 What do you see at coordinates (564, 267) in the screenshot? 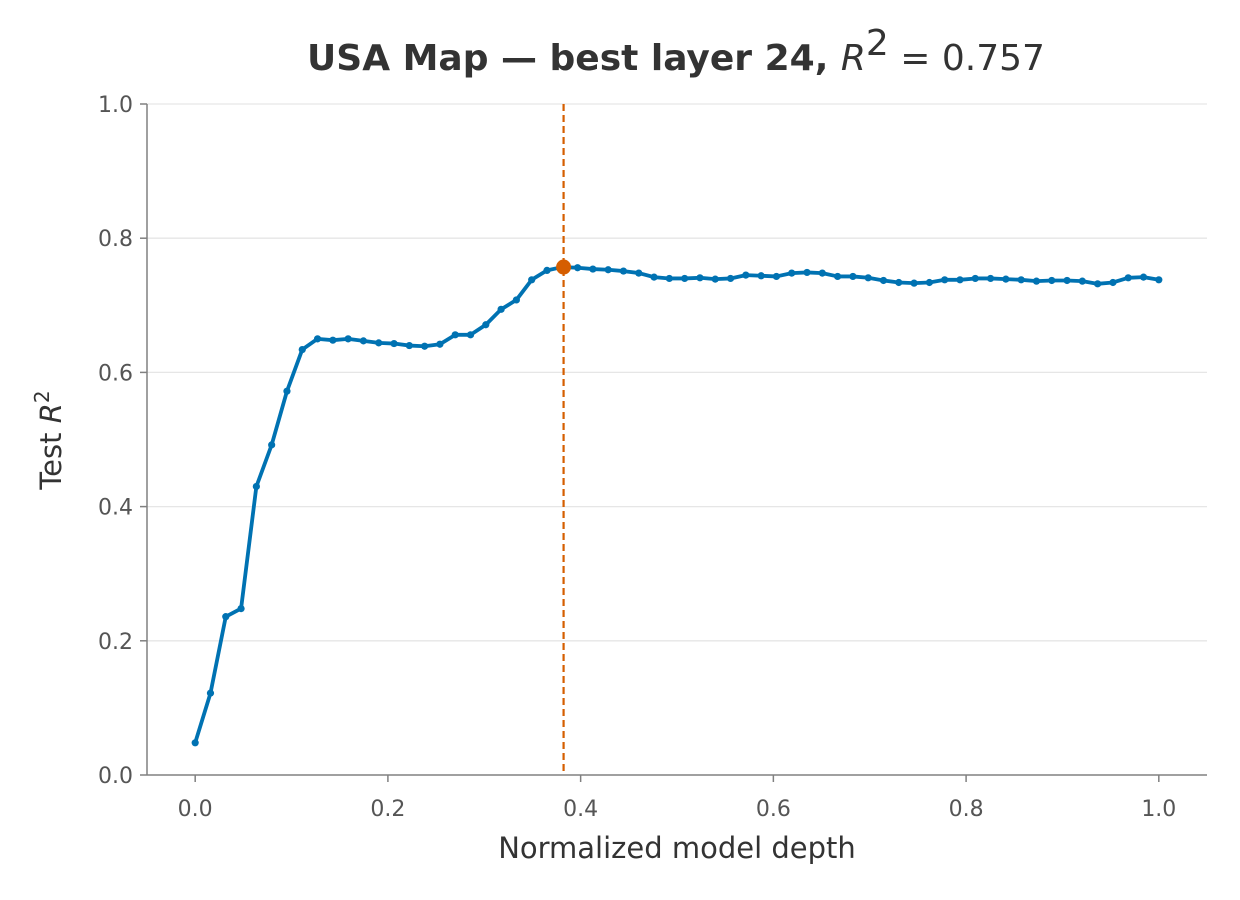
I see `best-layer-point` at bounding box center [564, 267].